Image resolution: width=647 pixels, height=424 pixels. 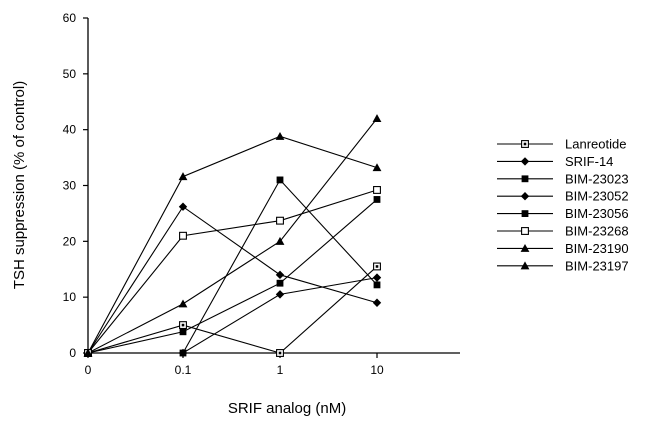 I want to click on legend-label: BIM-23197, so click(x=597, y=265).